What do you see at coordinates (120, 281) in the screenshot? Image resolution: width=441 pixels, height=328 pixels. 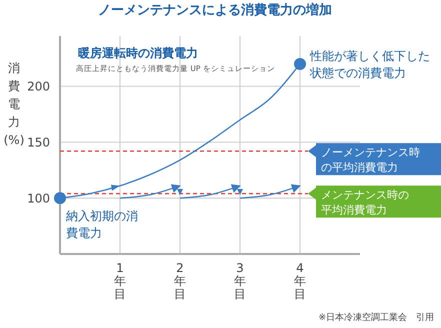 I see `x-tick-label: 1年目` at bounding box center [120, 281].